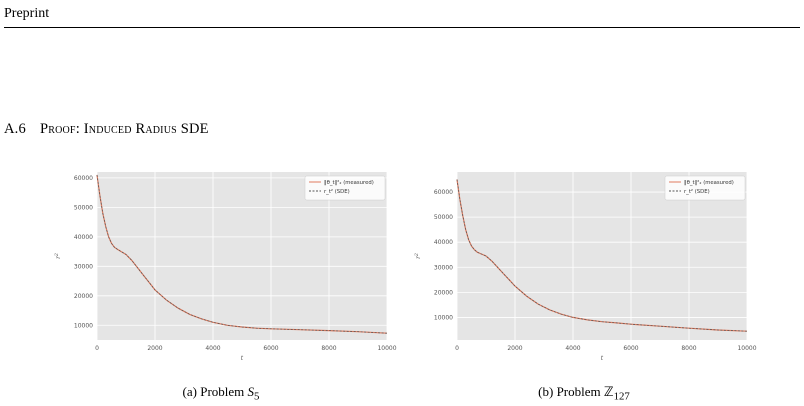  Describe the element at coordinates (215, 391) in the screenshot. I see `caption-a-prefix: (a) Problem` at that location.